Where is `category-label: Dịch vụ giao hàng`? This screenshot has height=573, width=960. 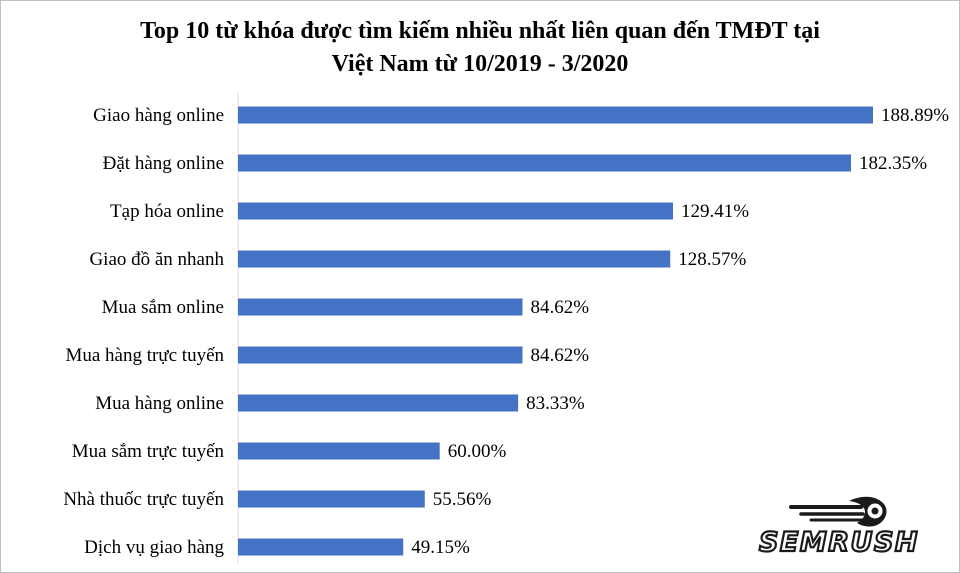 category-label: Dịch vụ giao hàng is located at coordinates (154, 547).